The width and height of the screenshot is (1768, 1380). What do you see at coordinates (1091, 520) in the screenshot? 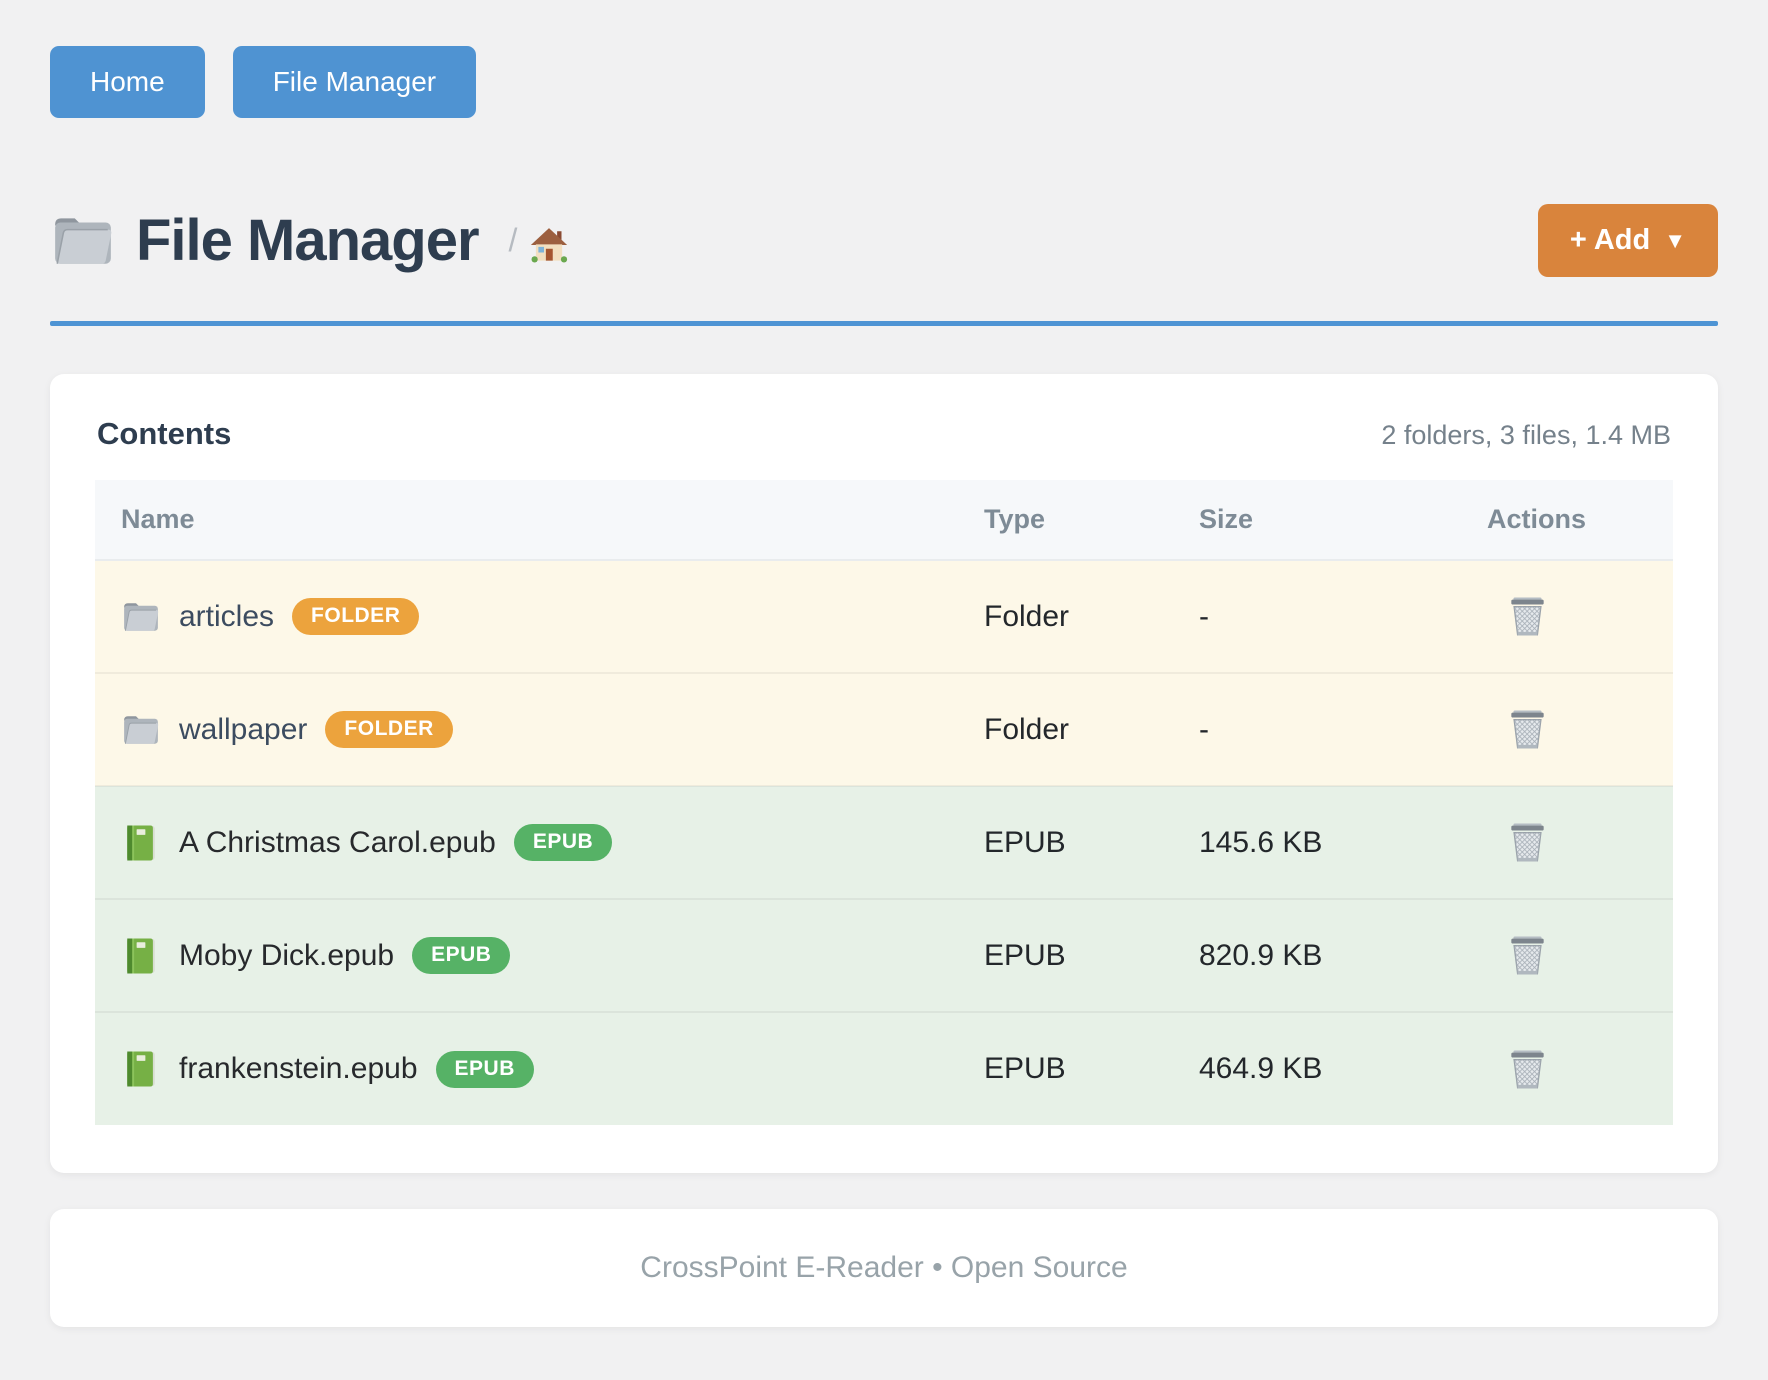
I see `column-header-type: Type` at bounding box center [1091, 520].